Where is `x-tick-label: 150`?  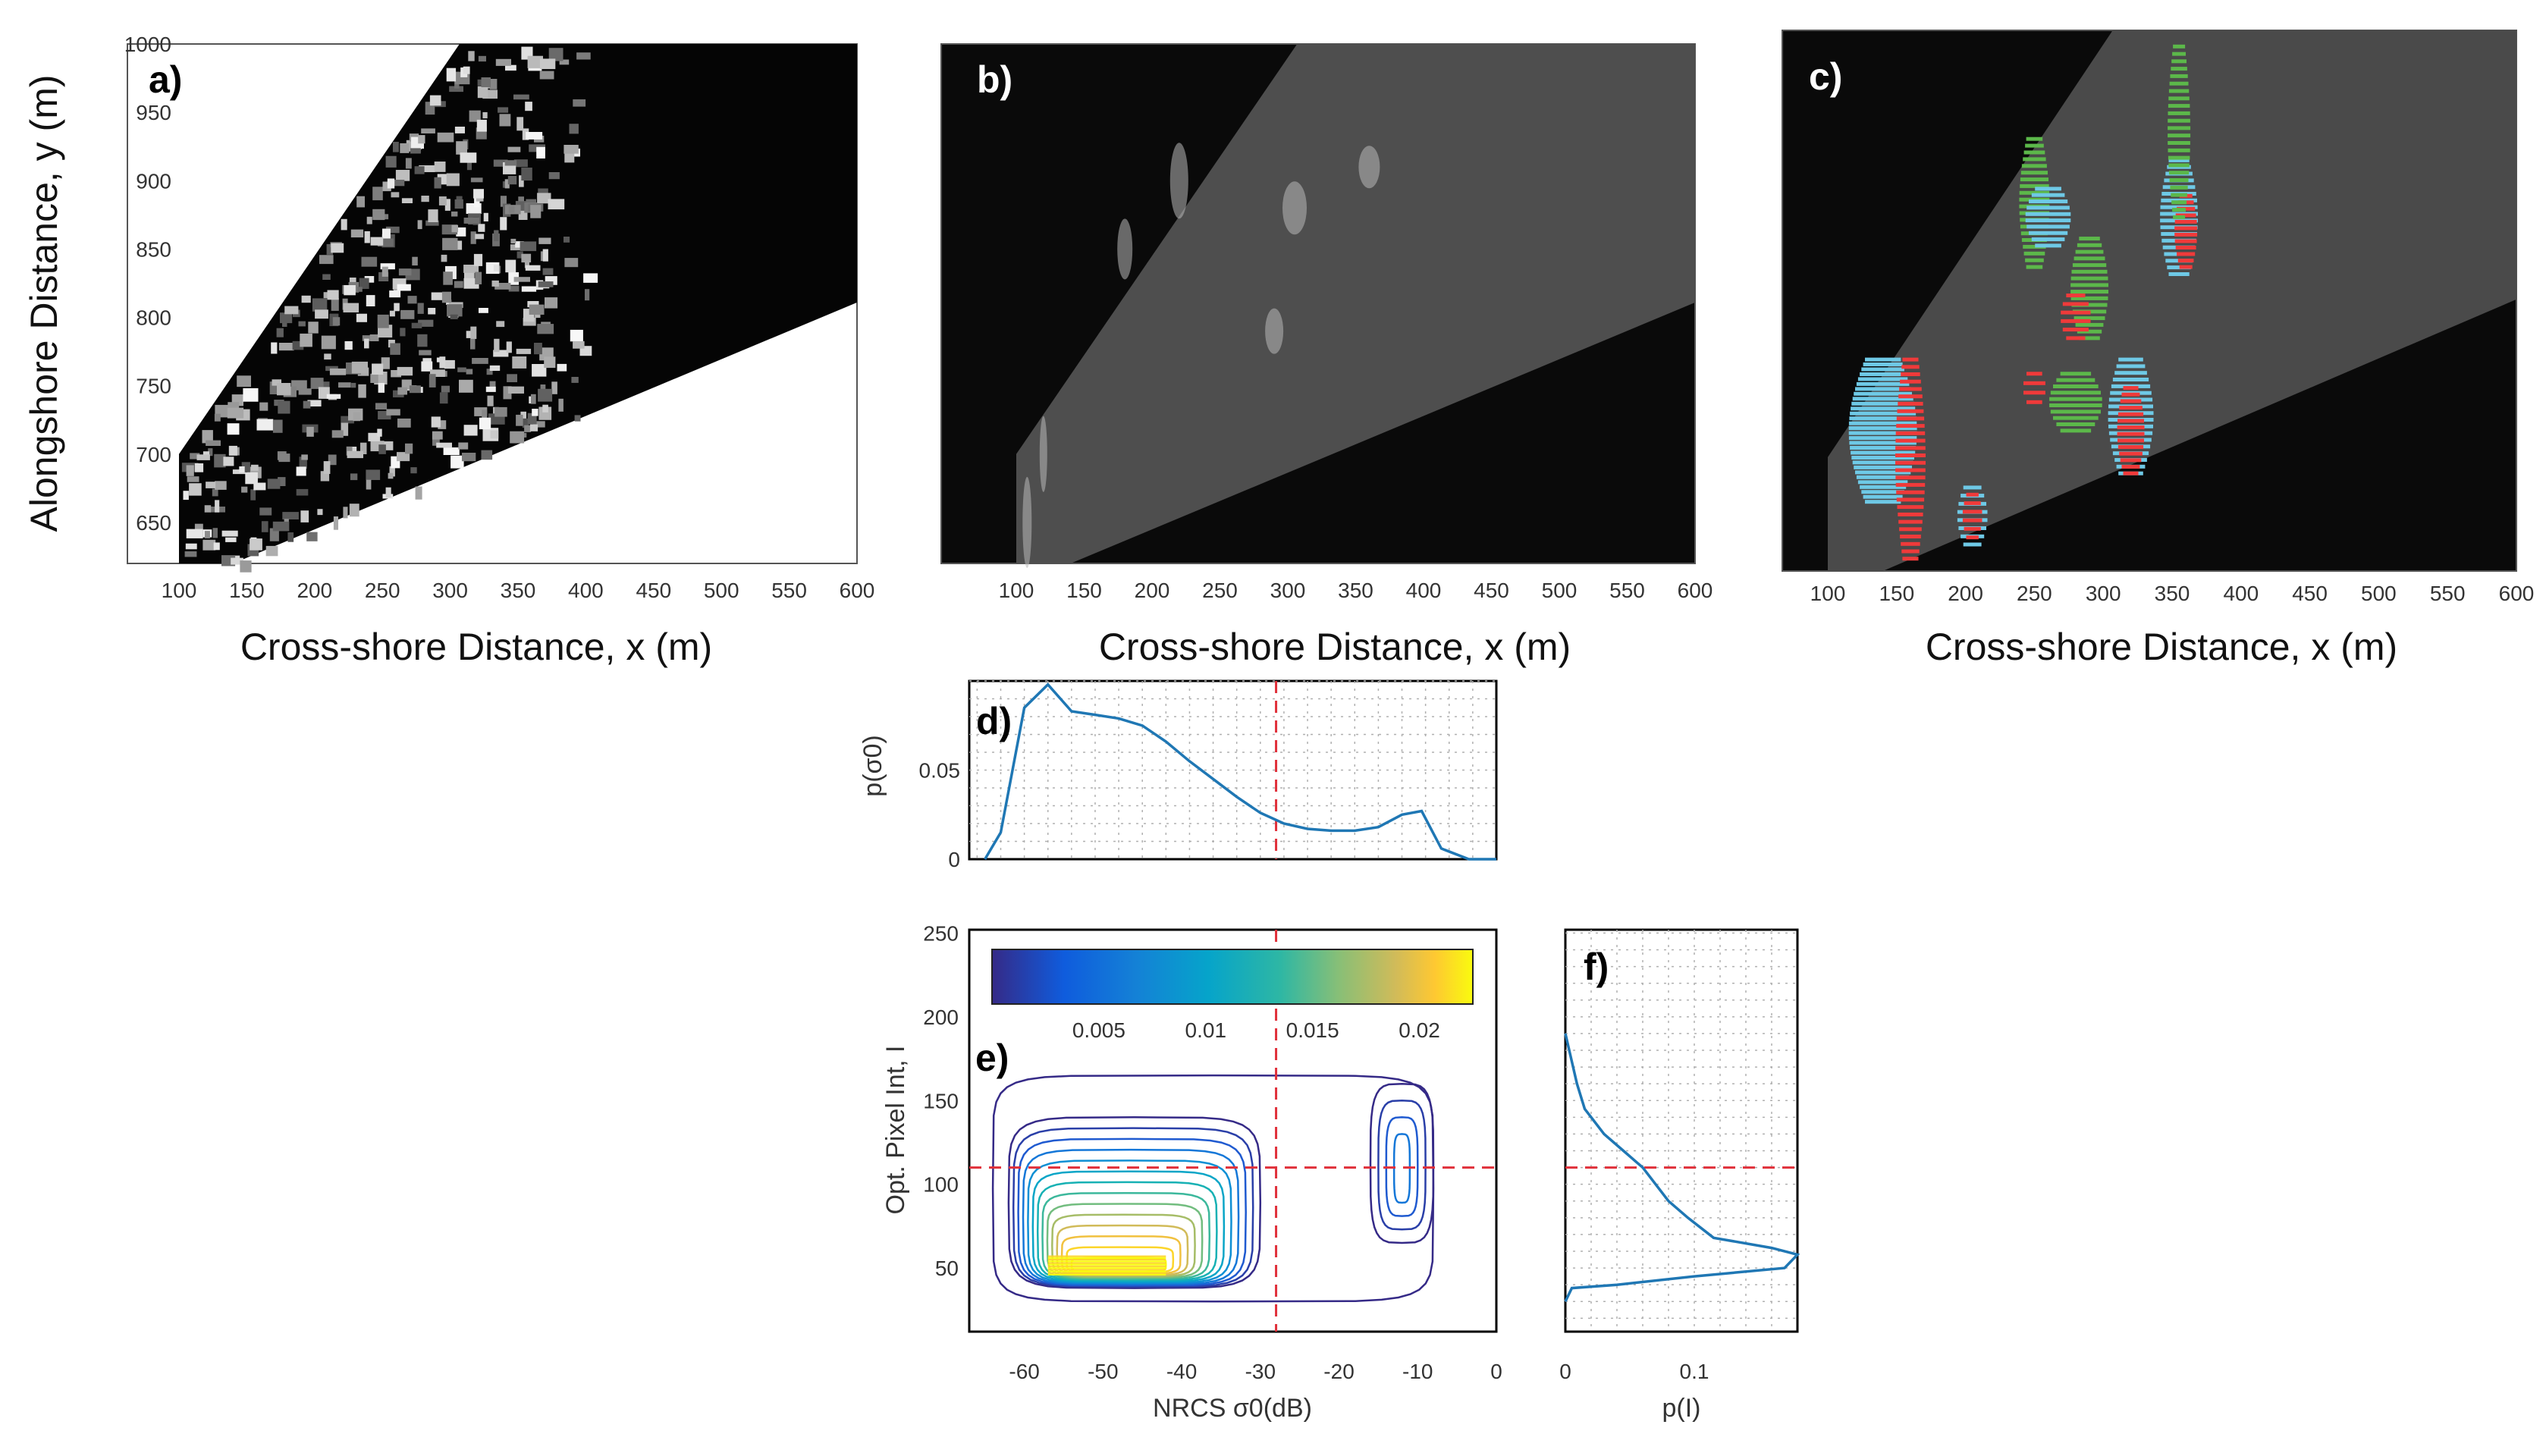
x-tick-label: 150 is located at coordinates (1897, 593).